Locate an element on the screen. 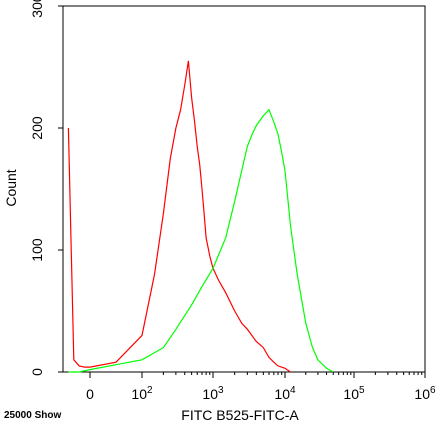 The image size is (440, 429). x-tick-label: 10⁶ is located at coordinates (425, 393).